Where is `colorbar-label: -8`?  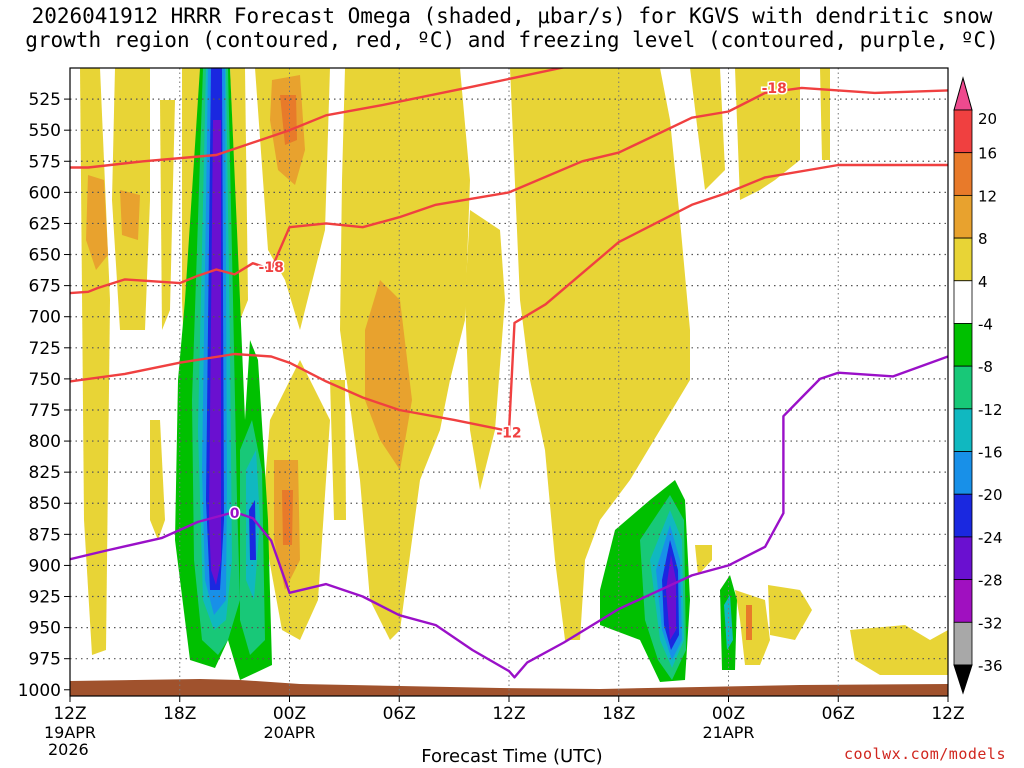 colorbar-label: -8 is located at coordinates (985, 367).